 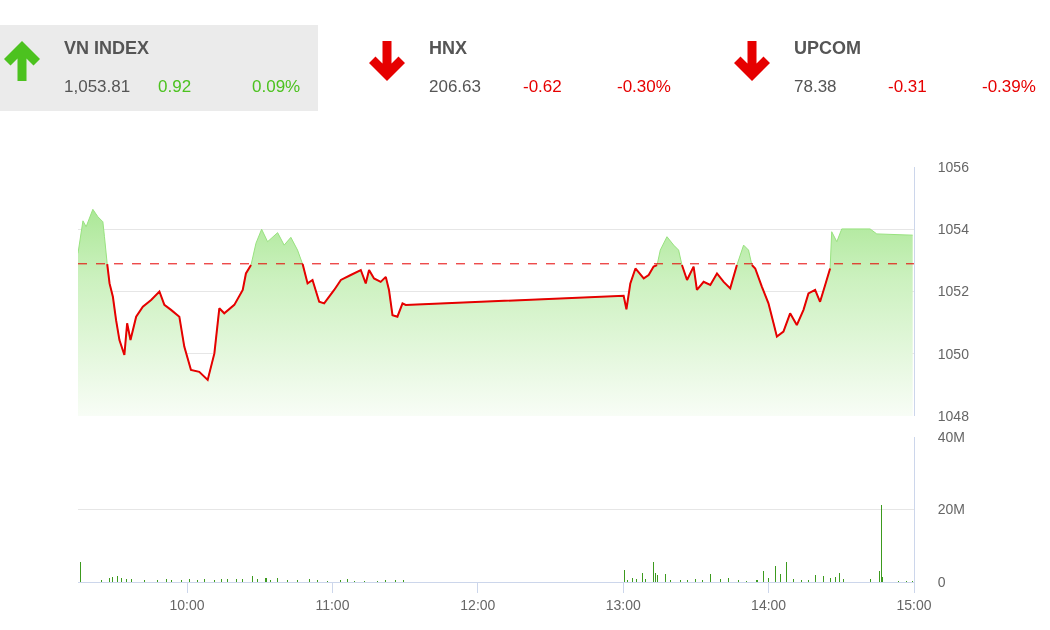 I want to click on y-tick-label: 1052, so click(x=953, y=291).